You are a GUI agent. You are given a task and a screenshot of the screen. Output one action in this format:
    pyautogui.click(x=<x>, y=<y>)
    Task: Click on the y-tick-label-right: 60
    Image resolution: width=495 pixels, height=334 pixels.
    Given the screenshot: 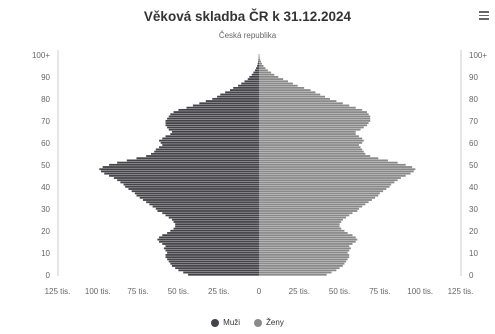 What is the action you would take?
    pyautogui.click(x=473, y=143)
    